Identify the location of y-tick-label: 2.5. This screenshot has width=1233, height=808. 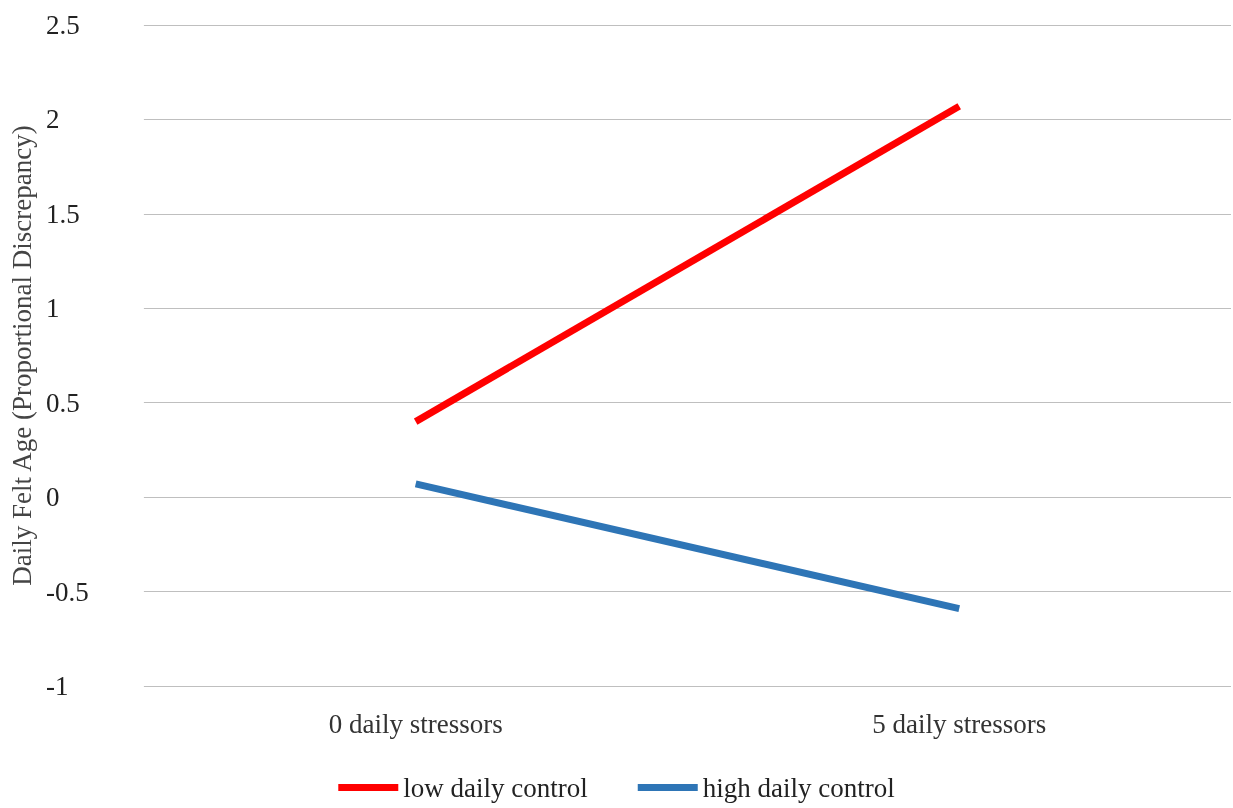
(62, 25).